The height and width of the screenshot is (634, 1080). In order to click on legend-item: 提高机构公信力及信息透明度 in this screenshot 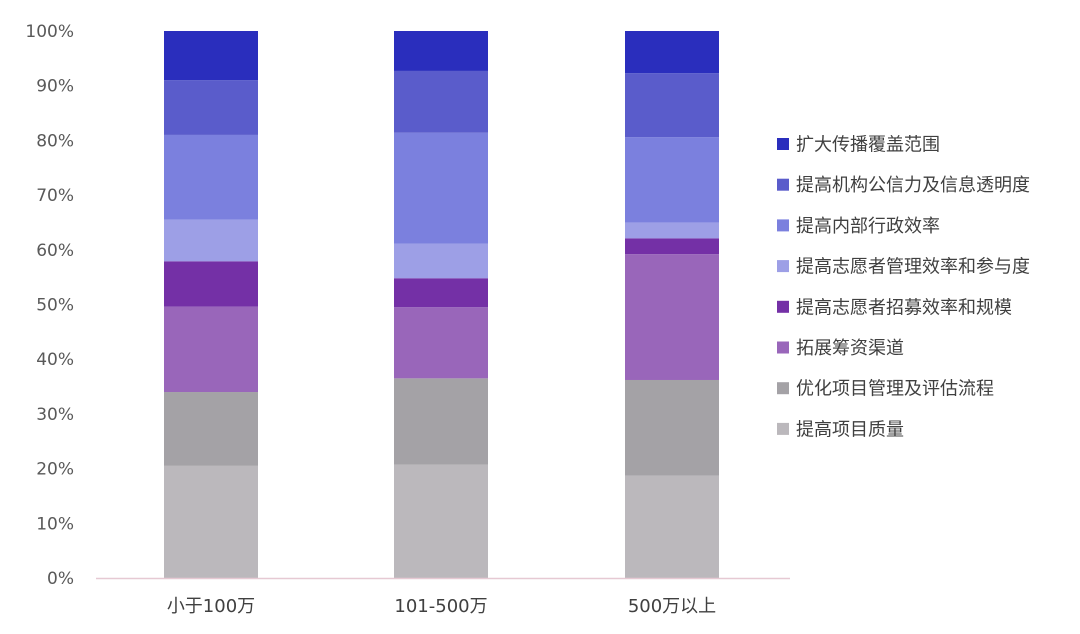, I will do `click(903, 185)`.